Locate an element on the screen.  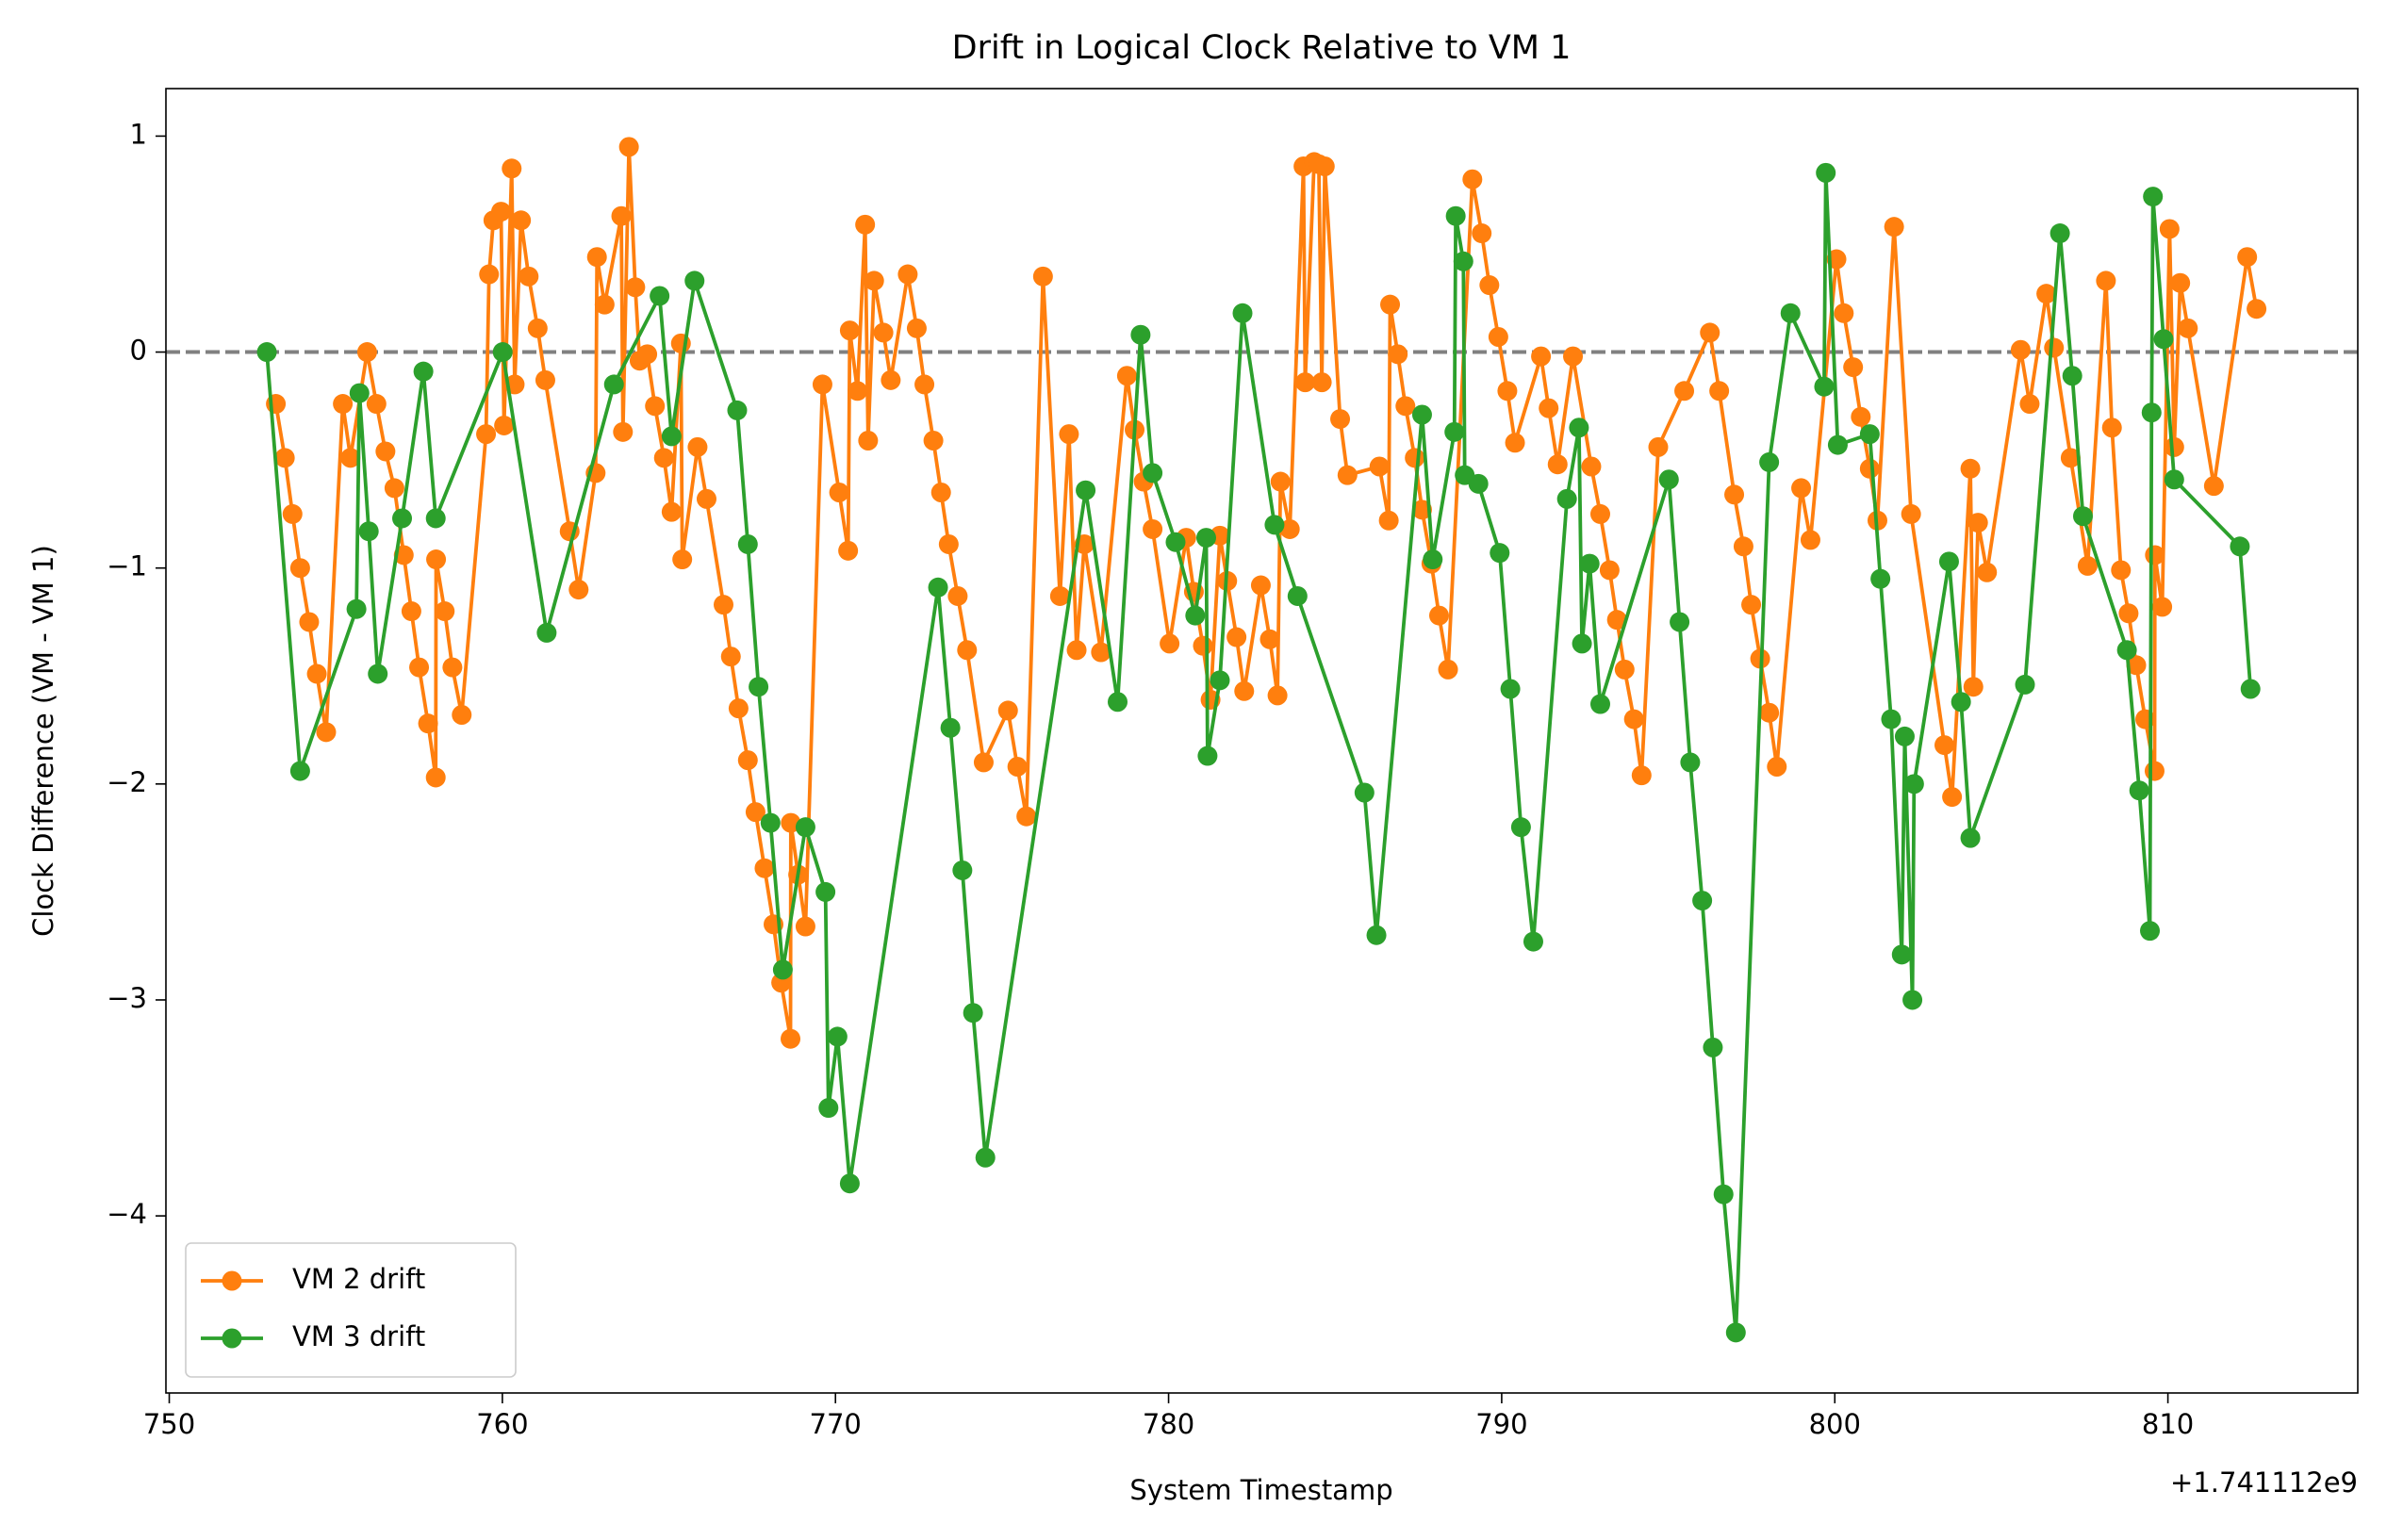
y-tick-label: 1 is located at coordinates (138, 134).